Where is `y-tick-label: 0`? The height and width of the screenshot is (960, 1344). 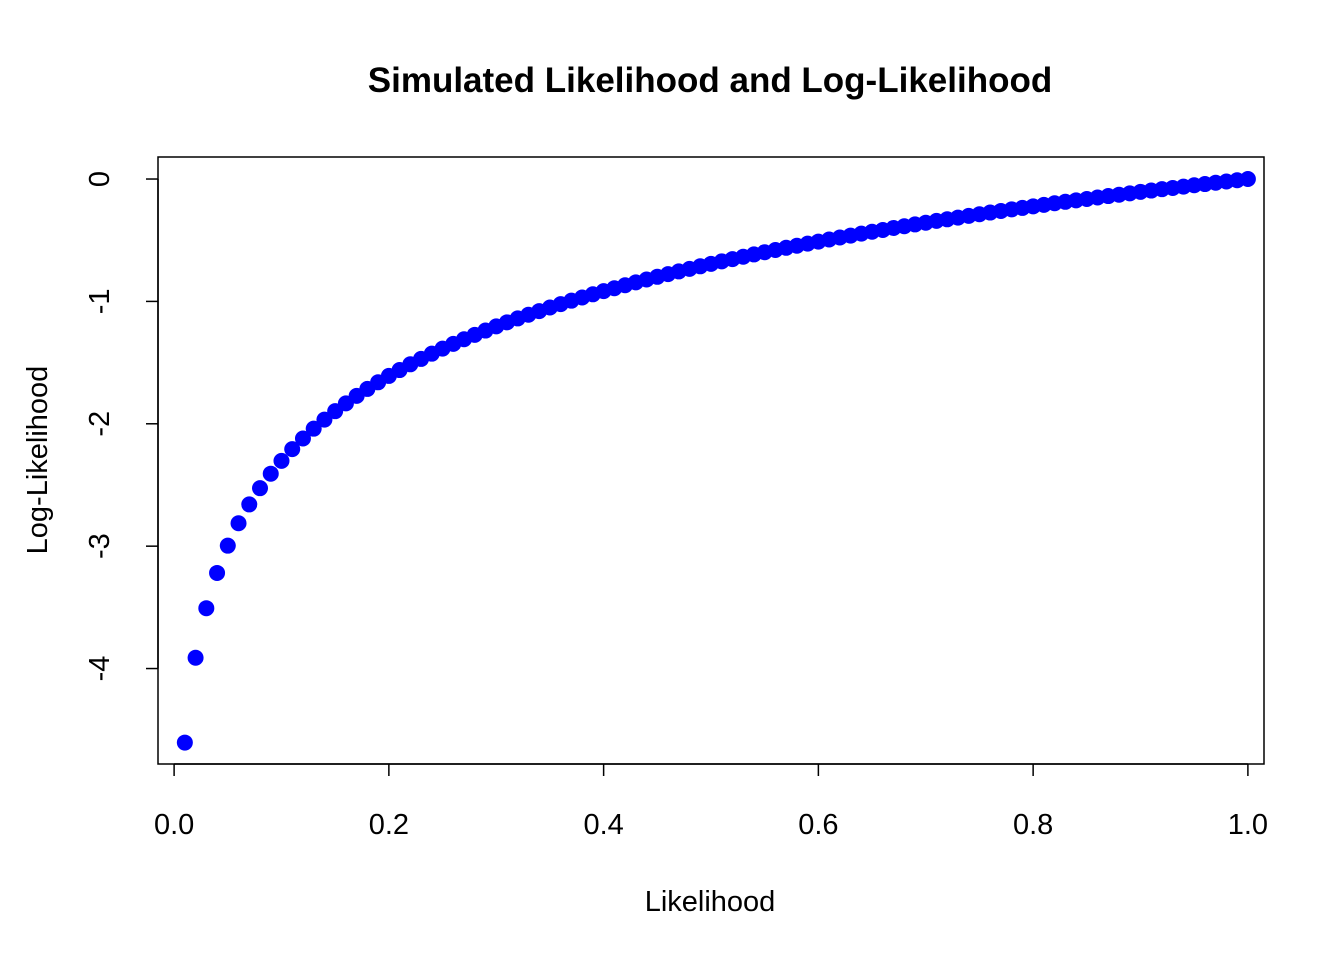 y-tick-label: 0 is located at coordinates (100, 179).